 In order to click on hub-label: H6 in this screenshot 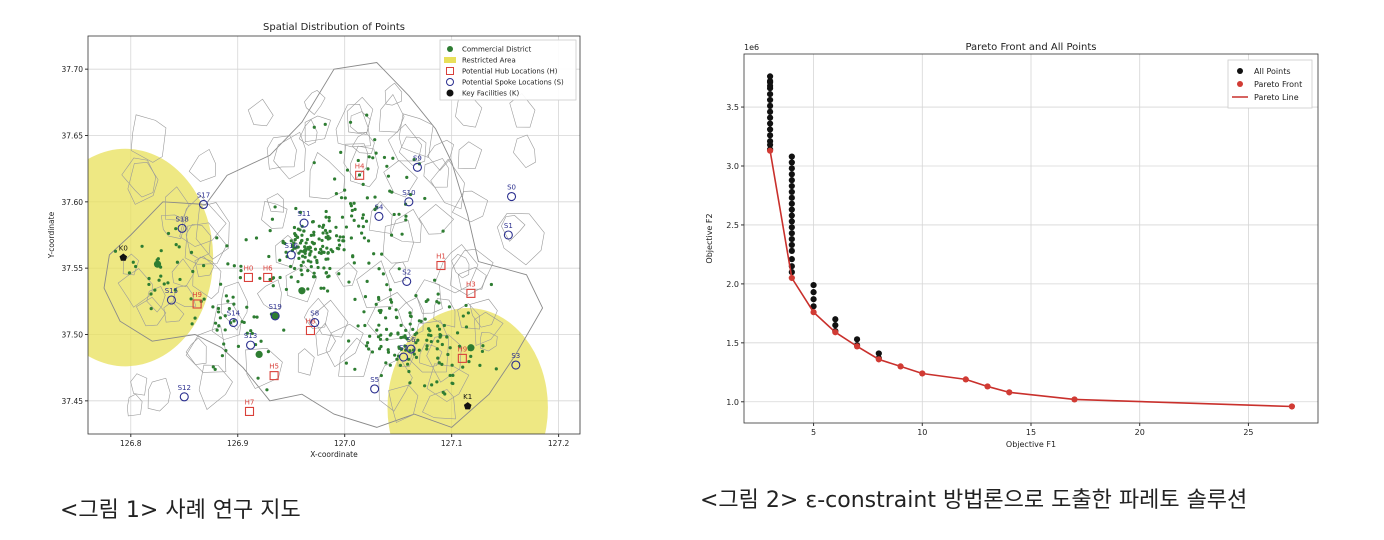, I will do `click(268, 268)`.